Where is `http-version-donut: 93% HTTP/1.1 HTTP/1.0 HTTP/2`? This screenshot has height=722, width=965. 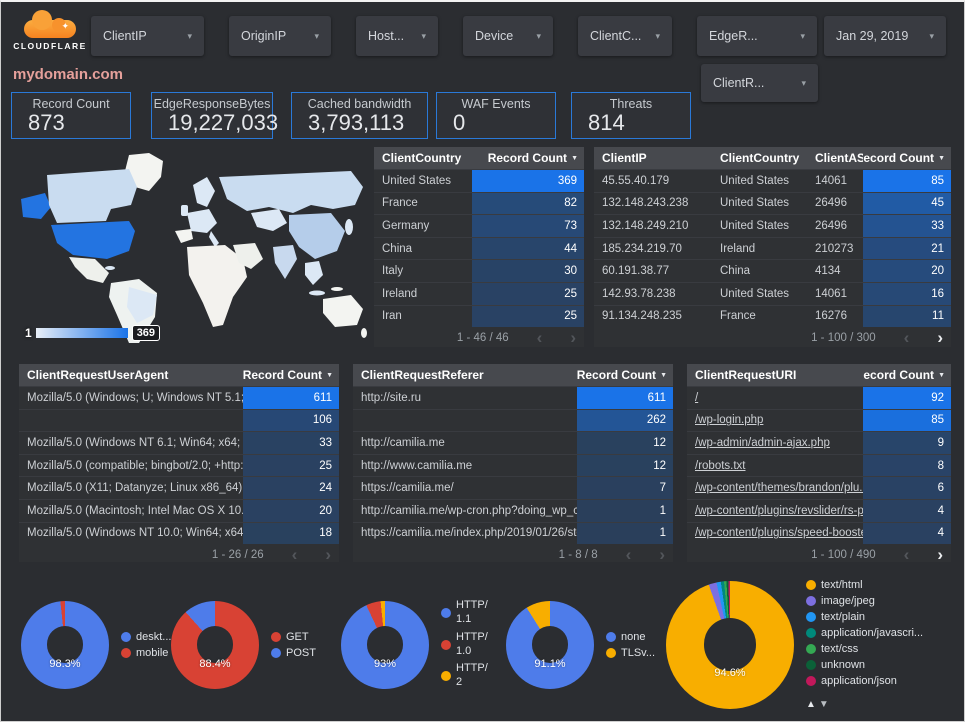 http-version-donut: 93% HTTP/1.1 HTTP/1.0 HTTP/2 is located at coordinates (423, 644).